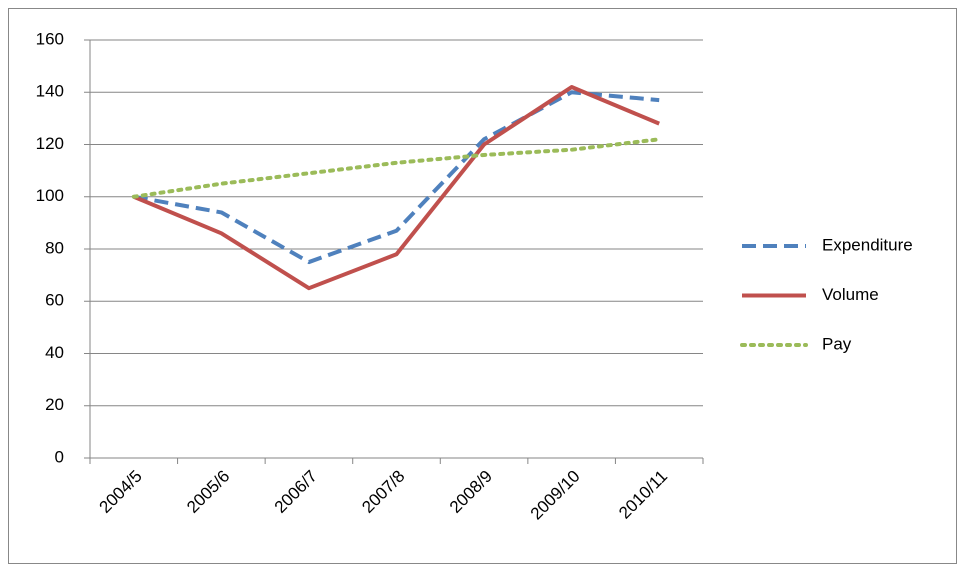 The height and width of the screenshot is (572, 965). Describe the element at coordinates (54, 404) in the screenshot. I see `y-tick-label: 20` at that location.